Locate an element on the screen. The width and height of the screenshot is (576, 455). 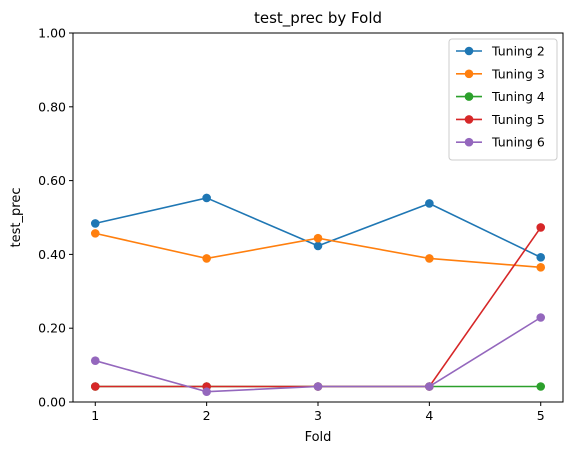
y-tick-label: 0.80 is located at coordinates (52, 106).